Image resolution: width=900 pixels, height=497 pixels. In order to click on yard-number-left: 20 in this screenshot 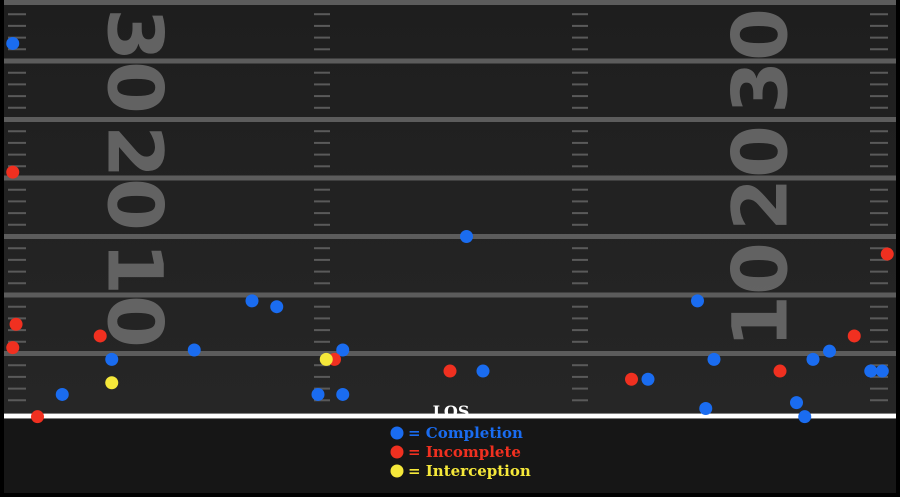, I will do `click(135, 178)`.